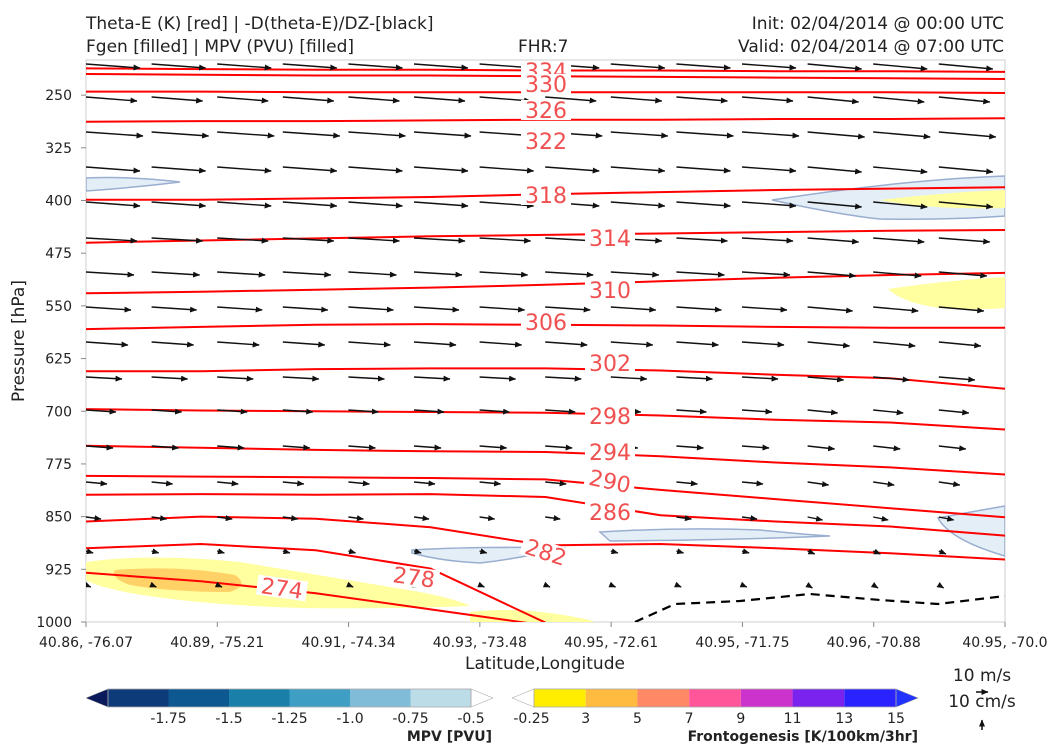 This screenshot has width=1050, height=750. I want to click on y-tick-label: 850, so click(58, 518).